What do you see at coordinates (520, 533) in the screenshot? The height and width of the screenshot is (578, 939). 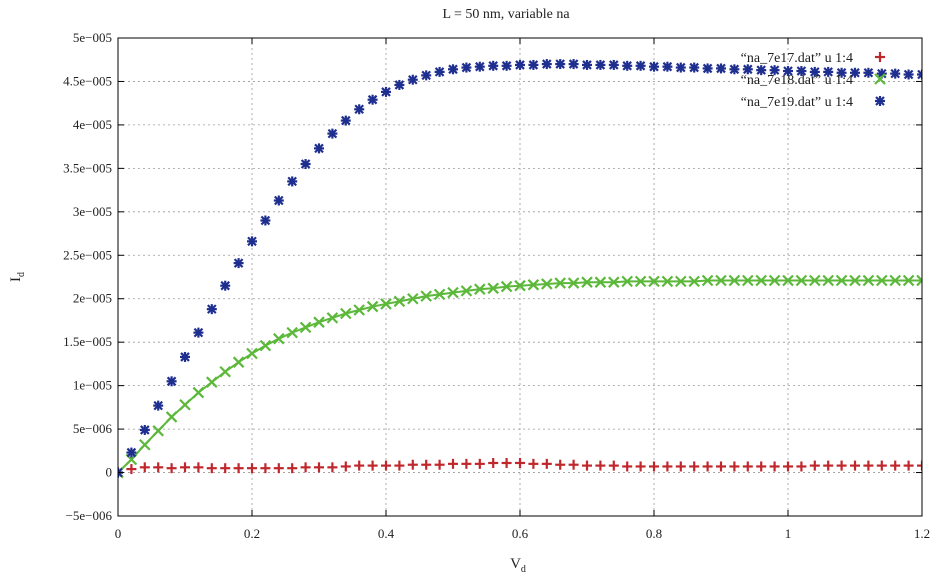 I see `x-tick-label: 0.6` at bounding box center [520, 533].